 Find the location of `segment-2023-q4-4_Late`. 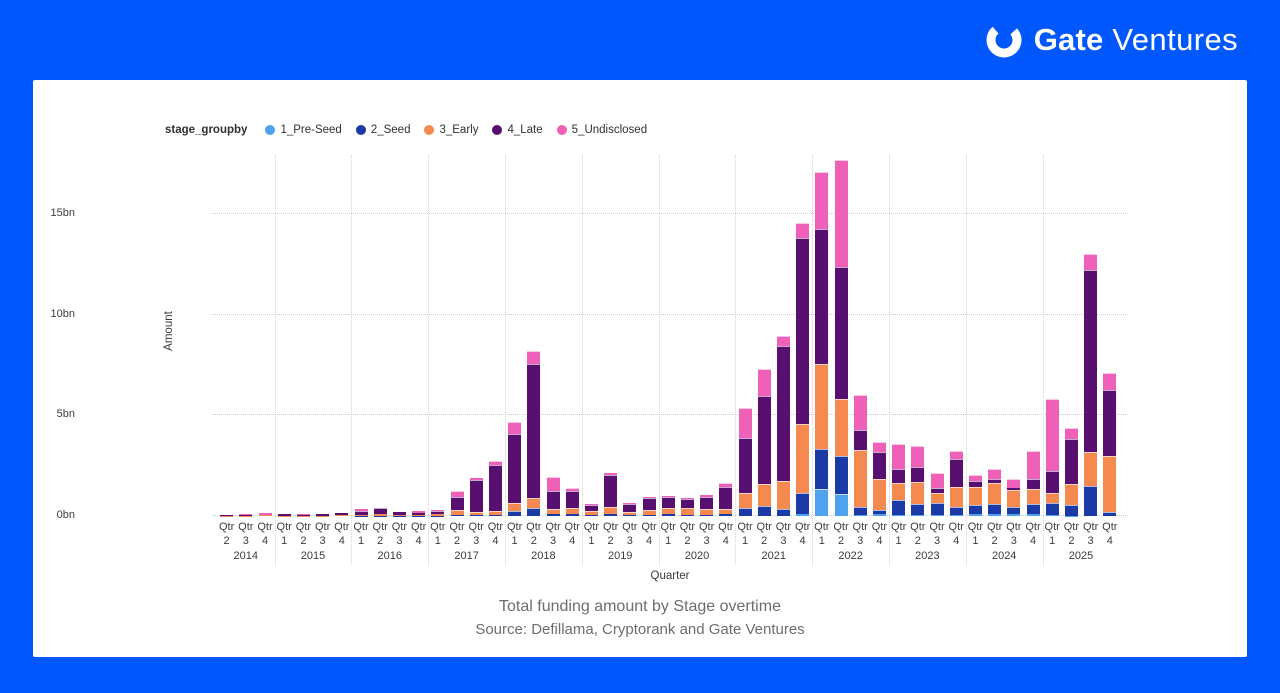

segment-2023-q4-4_Late is located at coordinates (956, 473).